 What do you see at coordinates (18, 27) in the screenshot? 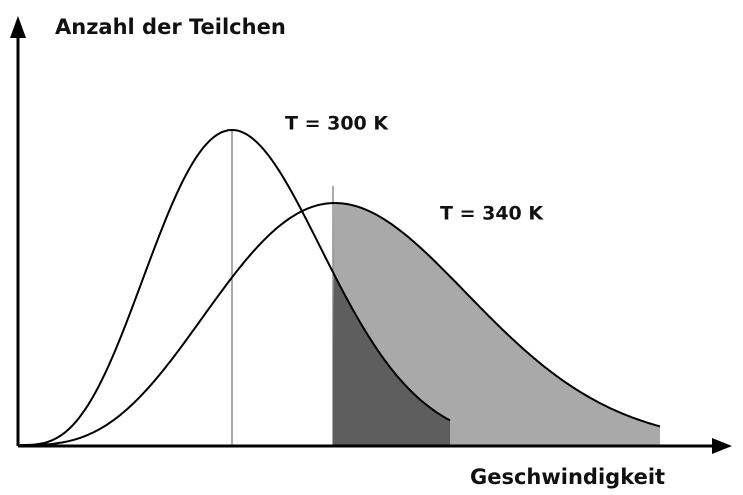
I see `y-axis-arrow` at bounding box center [18, 27].